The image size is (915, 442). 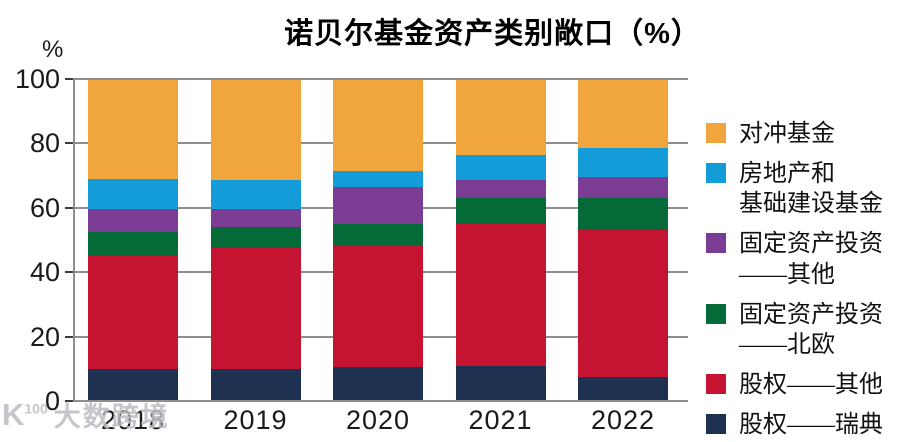 What do you see at coordinates (500, 189) in the screenshot?
I see `segment-2021-固定资产投资——其他` at bounding box center [500, 189].